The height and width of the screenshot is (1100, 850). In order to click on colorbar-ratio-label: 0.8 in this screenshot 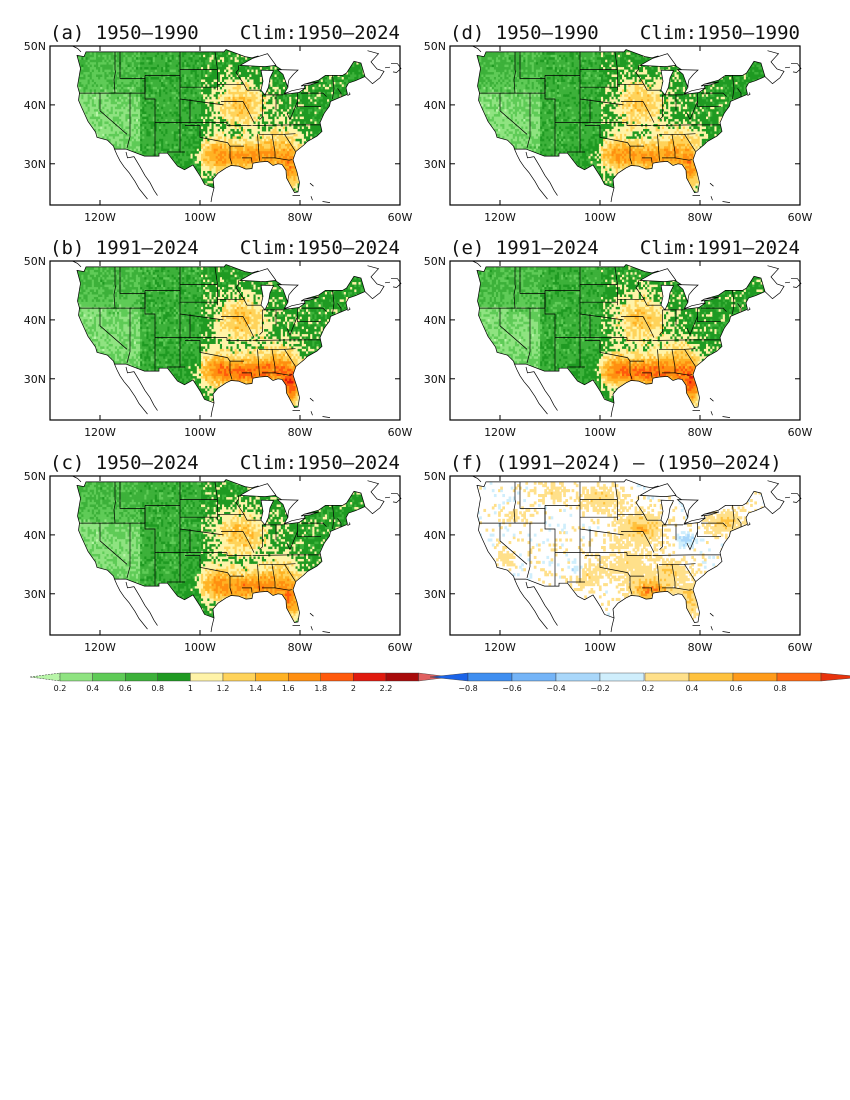, I will do `click(157, 688)`.